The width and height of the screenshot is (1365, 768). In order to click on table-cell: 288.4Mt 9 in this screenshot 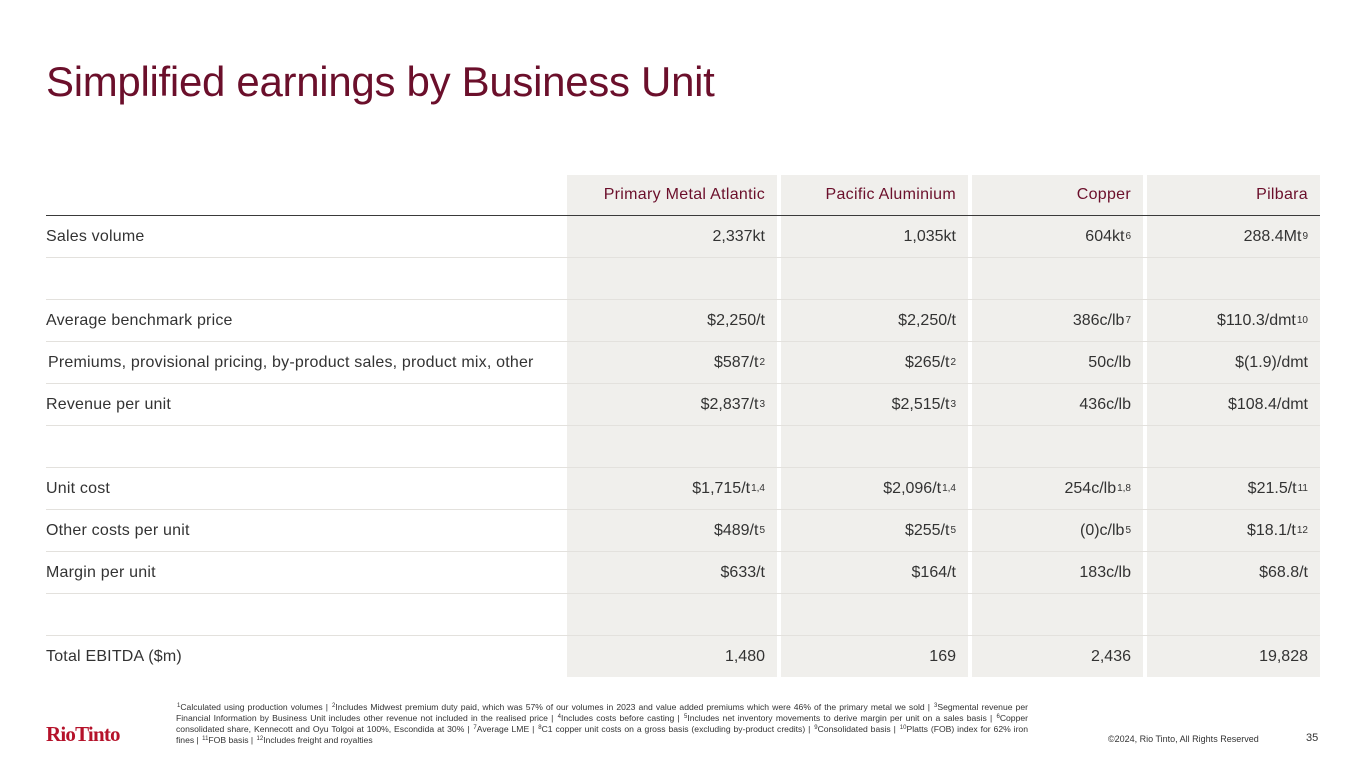, I will do `click(1233, 236)`.